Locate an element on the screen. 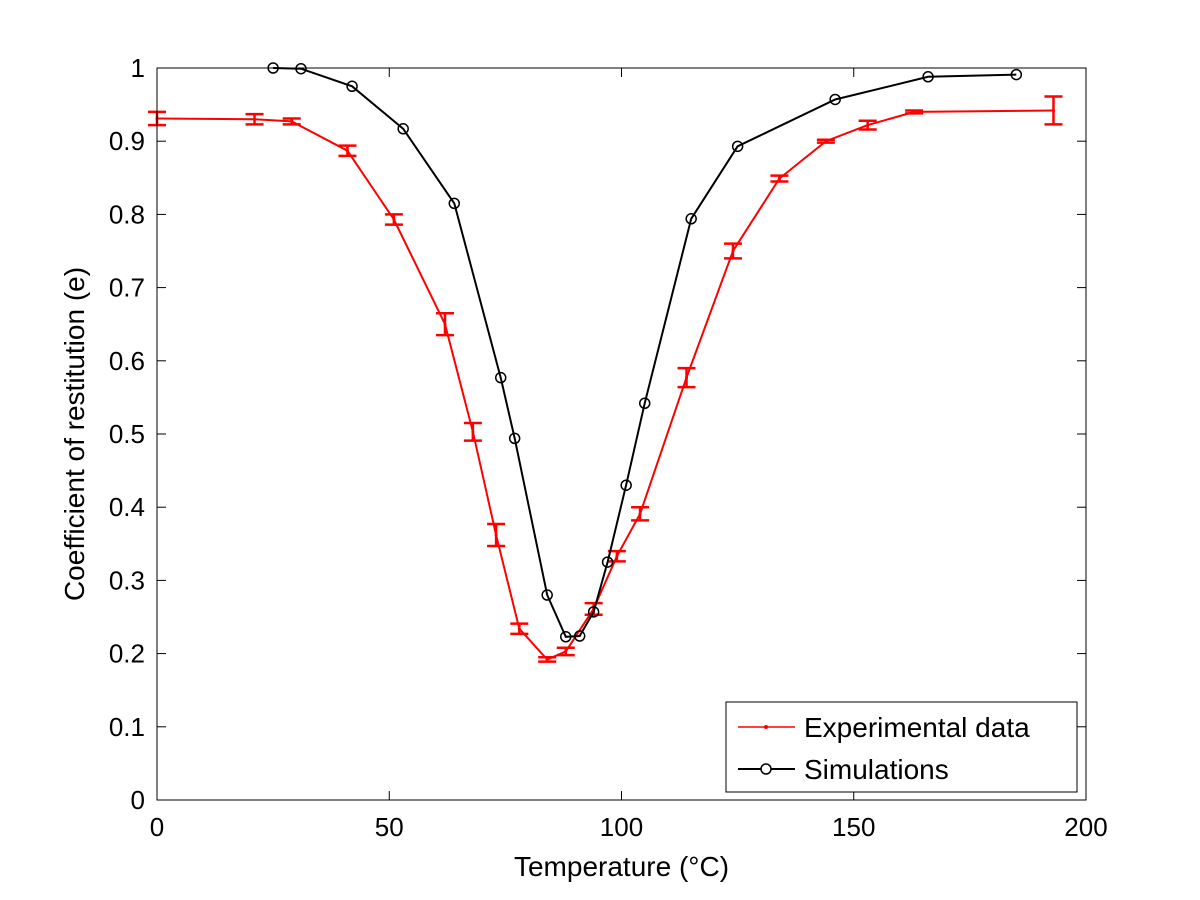  legend-marker-simulations is located at coordinates (766, 769).